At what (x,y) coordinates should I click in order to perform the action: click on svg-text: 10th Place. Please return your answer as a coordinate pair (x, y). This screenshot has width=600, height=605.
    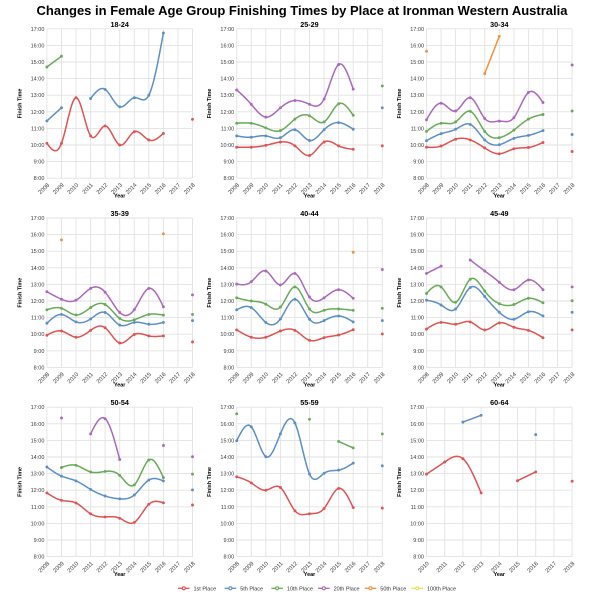
    Looking at the image, I should click on (300, 589).